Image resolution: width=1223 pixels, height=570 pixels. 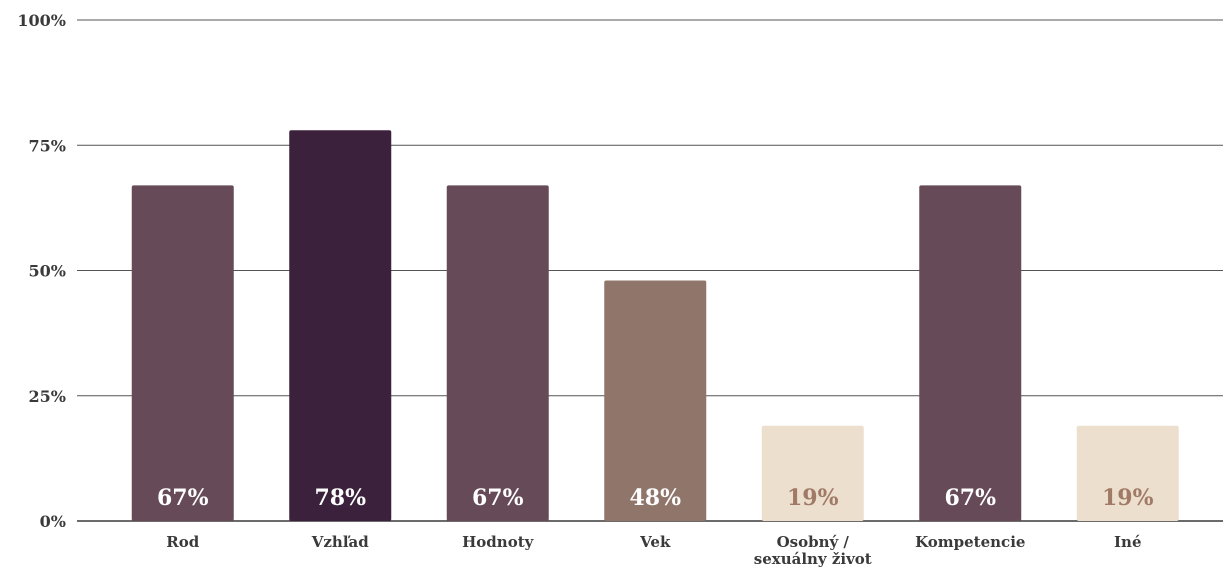 I want to click on data-label: 48%, so click(x=655, y=498).